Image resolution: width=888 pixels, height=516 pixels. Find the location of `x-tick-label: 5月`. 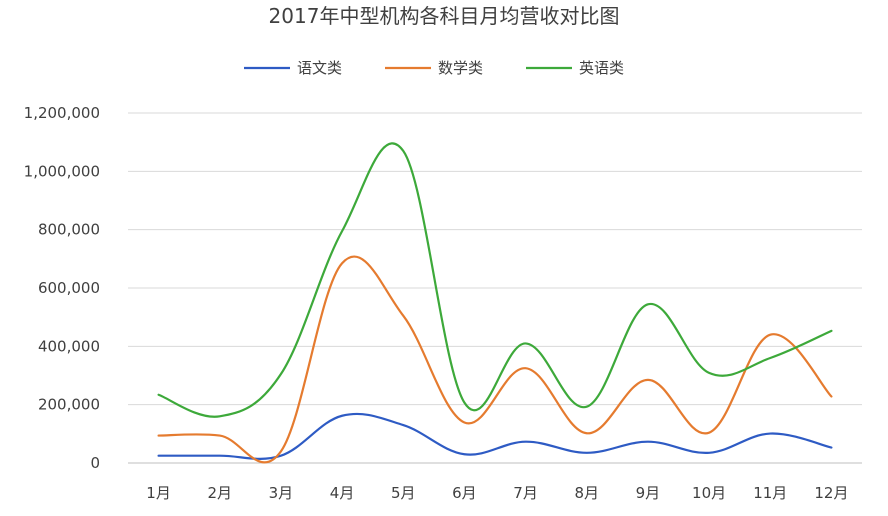

x-tick-label: 5月 is located at coordinates (403, 493).